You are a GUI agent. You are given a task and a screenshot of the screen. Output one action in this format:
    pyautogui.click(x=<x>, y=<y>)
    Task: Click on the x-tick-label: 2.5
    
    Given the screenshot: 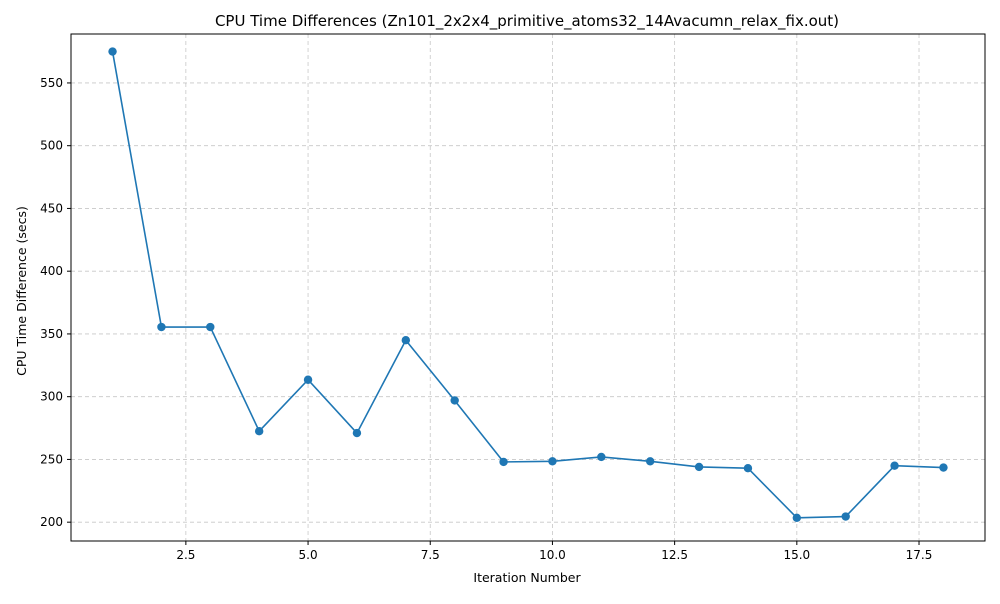 What is the action you would take?
    pyautogui.click(x=185, y=555)
    